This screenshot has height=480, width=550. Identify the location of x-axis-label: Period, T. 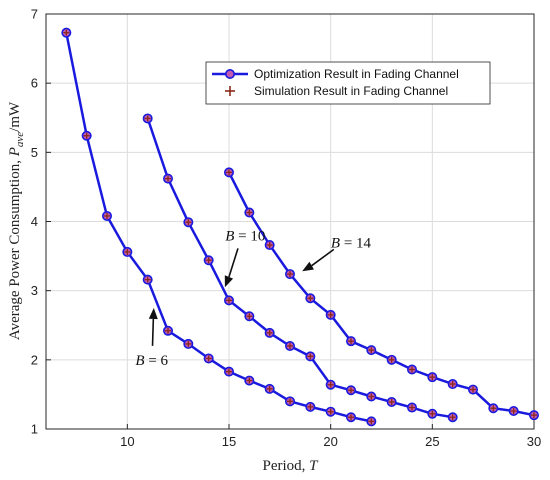
(290, 466).